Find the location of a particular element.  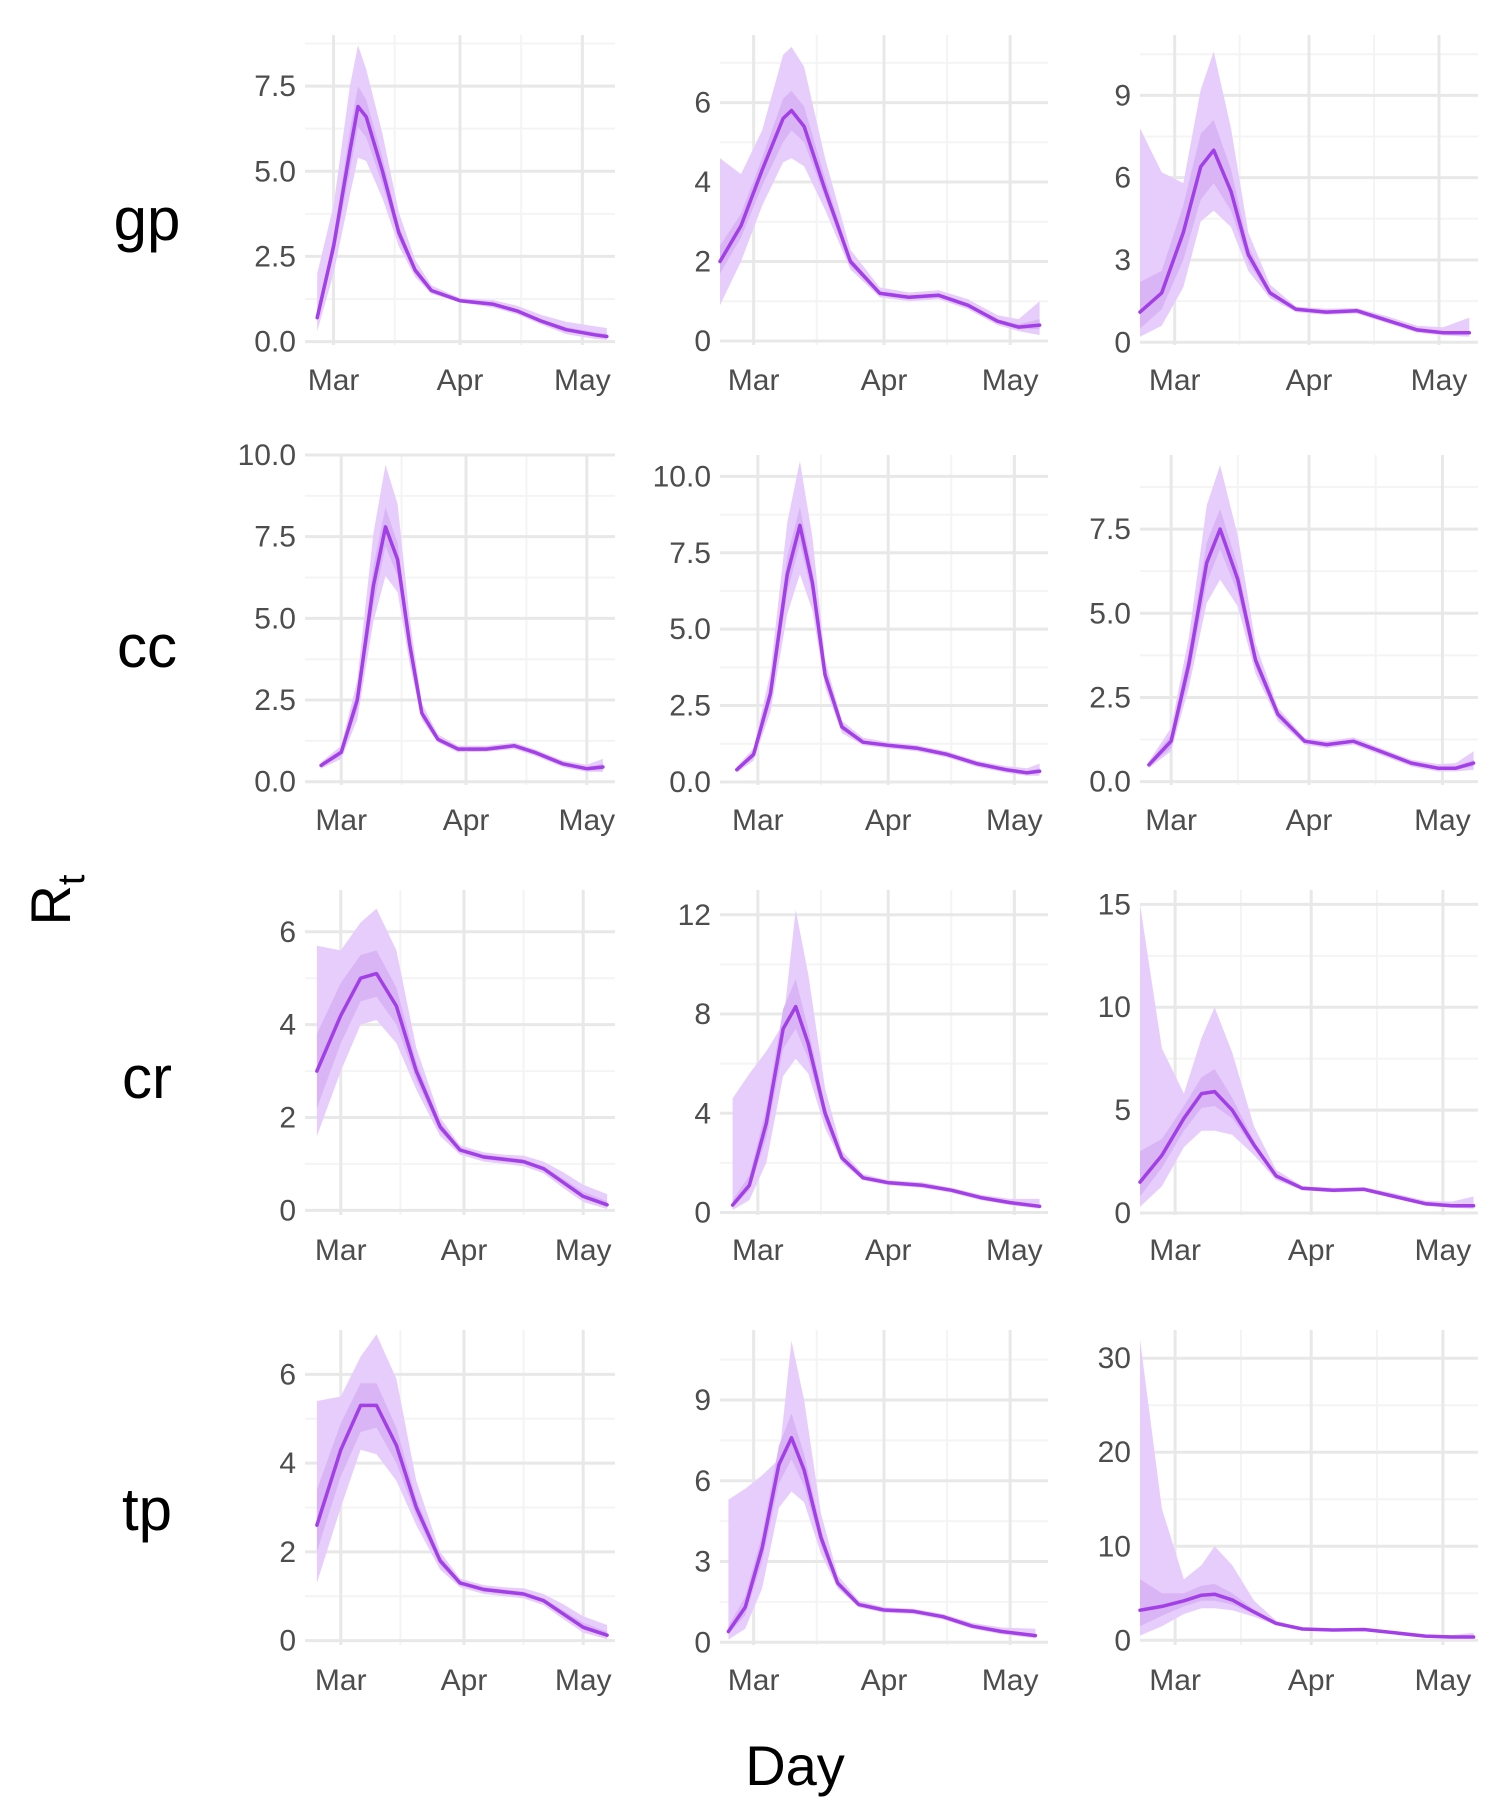

y-axis-title: Rt is located at coordinates (56, 899).